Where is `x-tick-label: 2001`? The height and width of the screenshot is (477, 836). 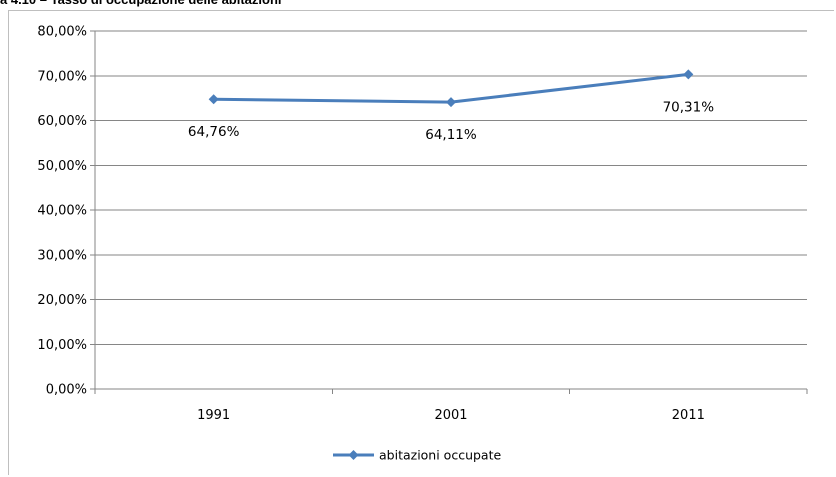
x-tick-label: 2001 is located at coordinates (450, 415).